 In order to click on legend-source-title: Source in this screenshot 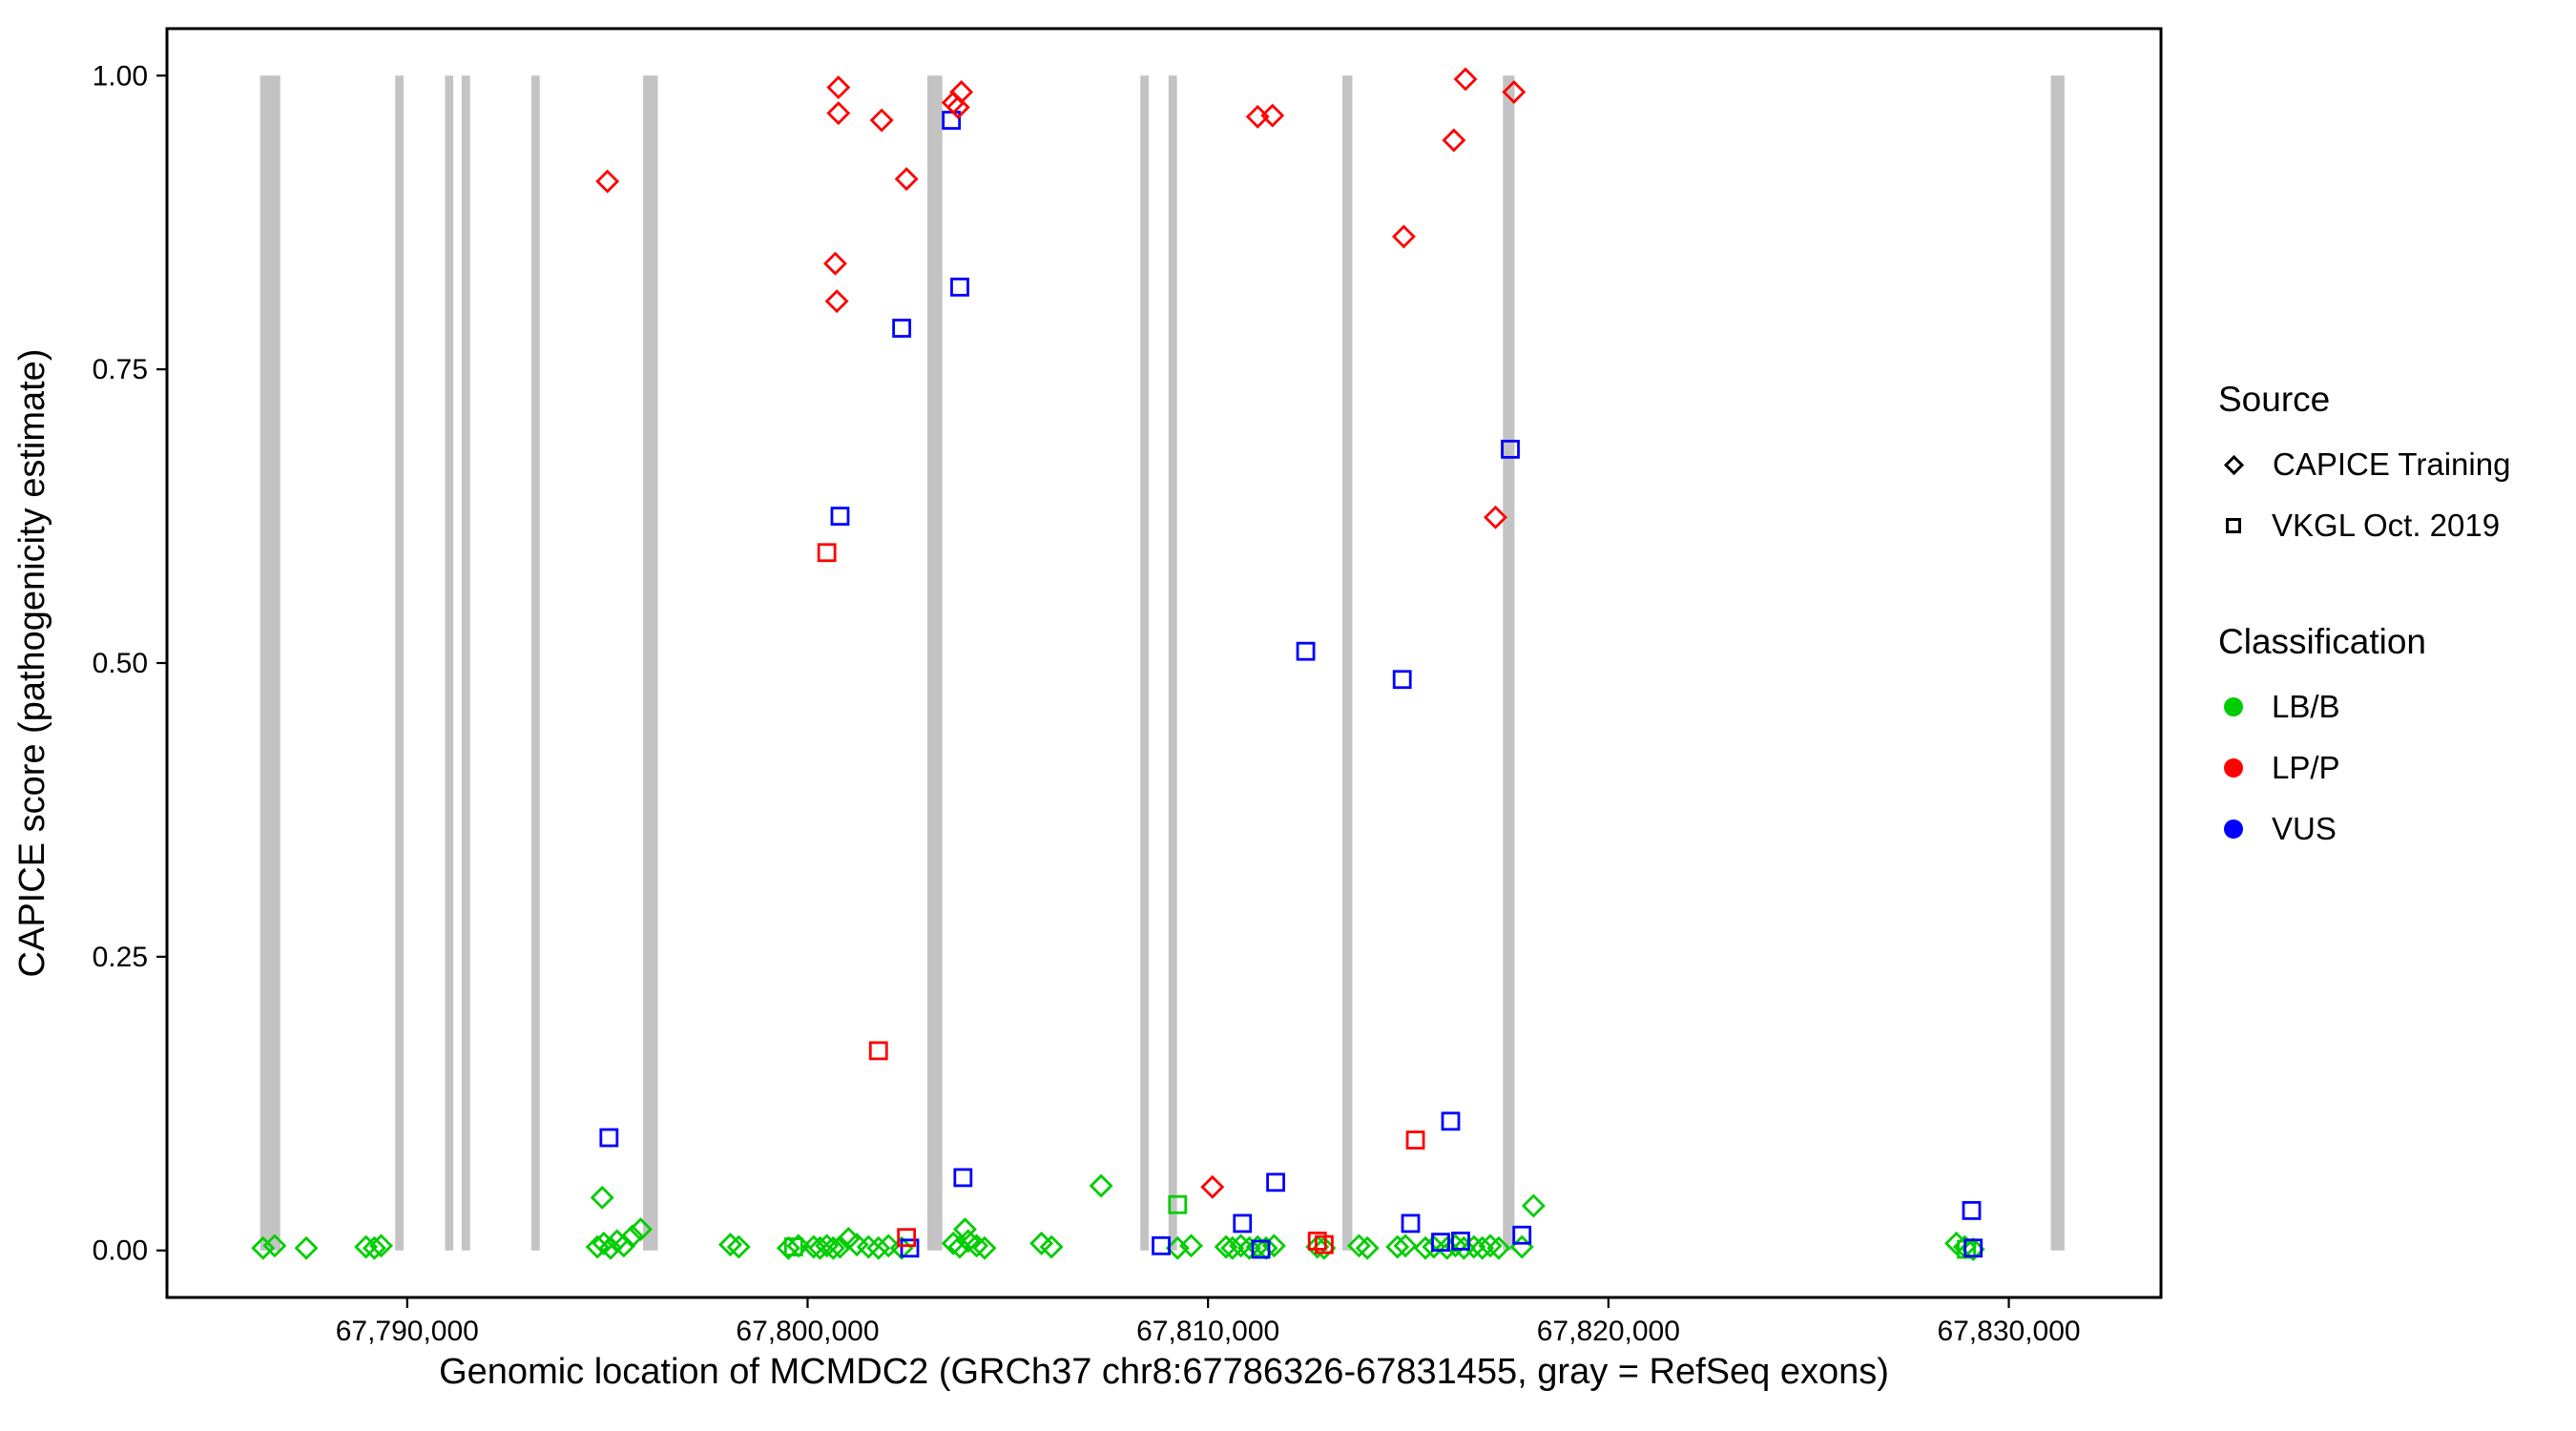, I will do `click(2274, 399)`.